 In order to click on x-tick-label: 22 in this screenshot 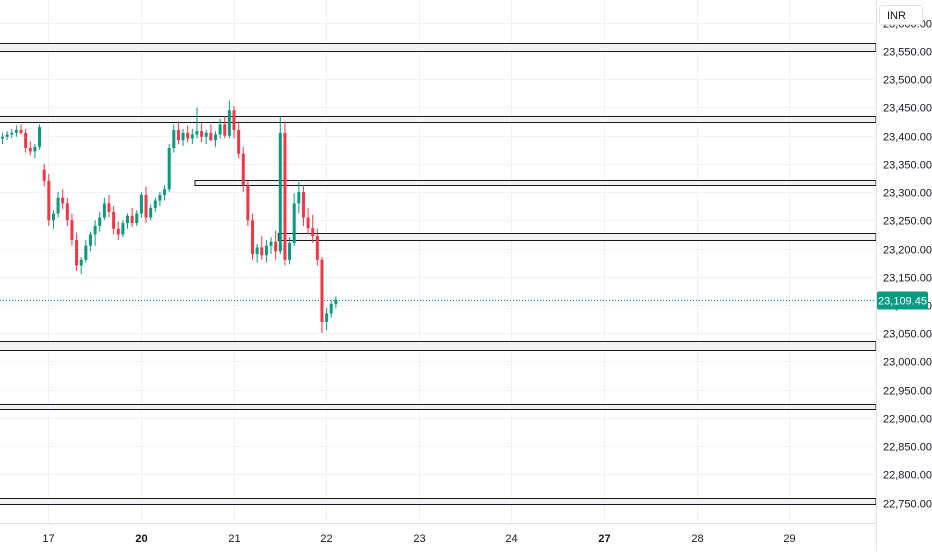, I will do `click(326, 539)`.